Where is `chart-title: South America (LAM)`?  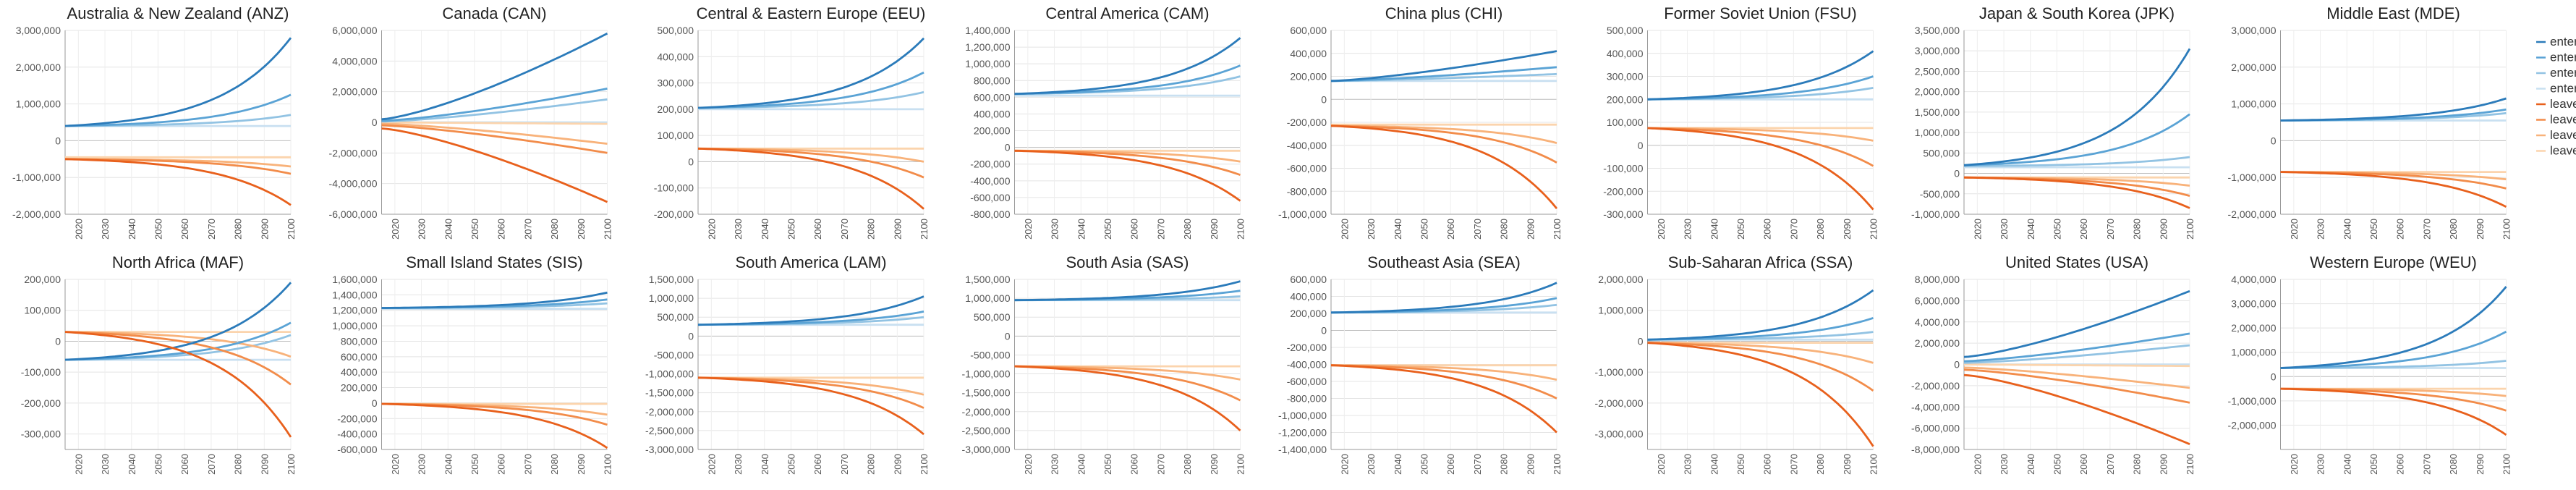 chart-title: South America (LAM) is located at coordinates (810, 262).